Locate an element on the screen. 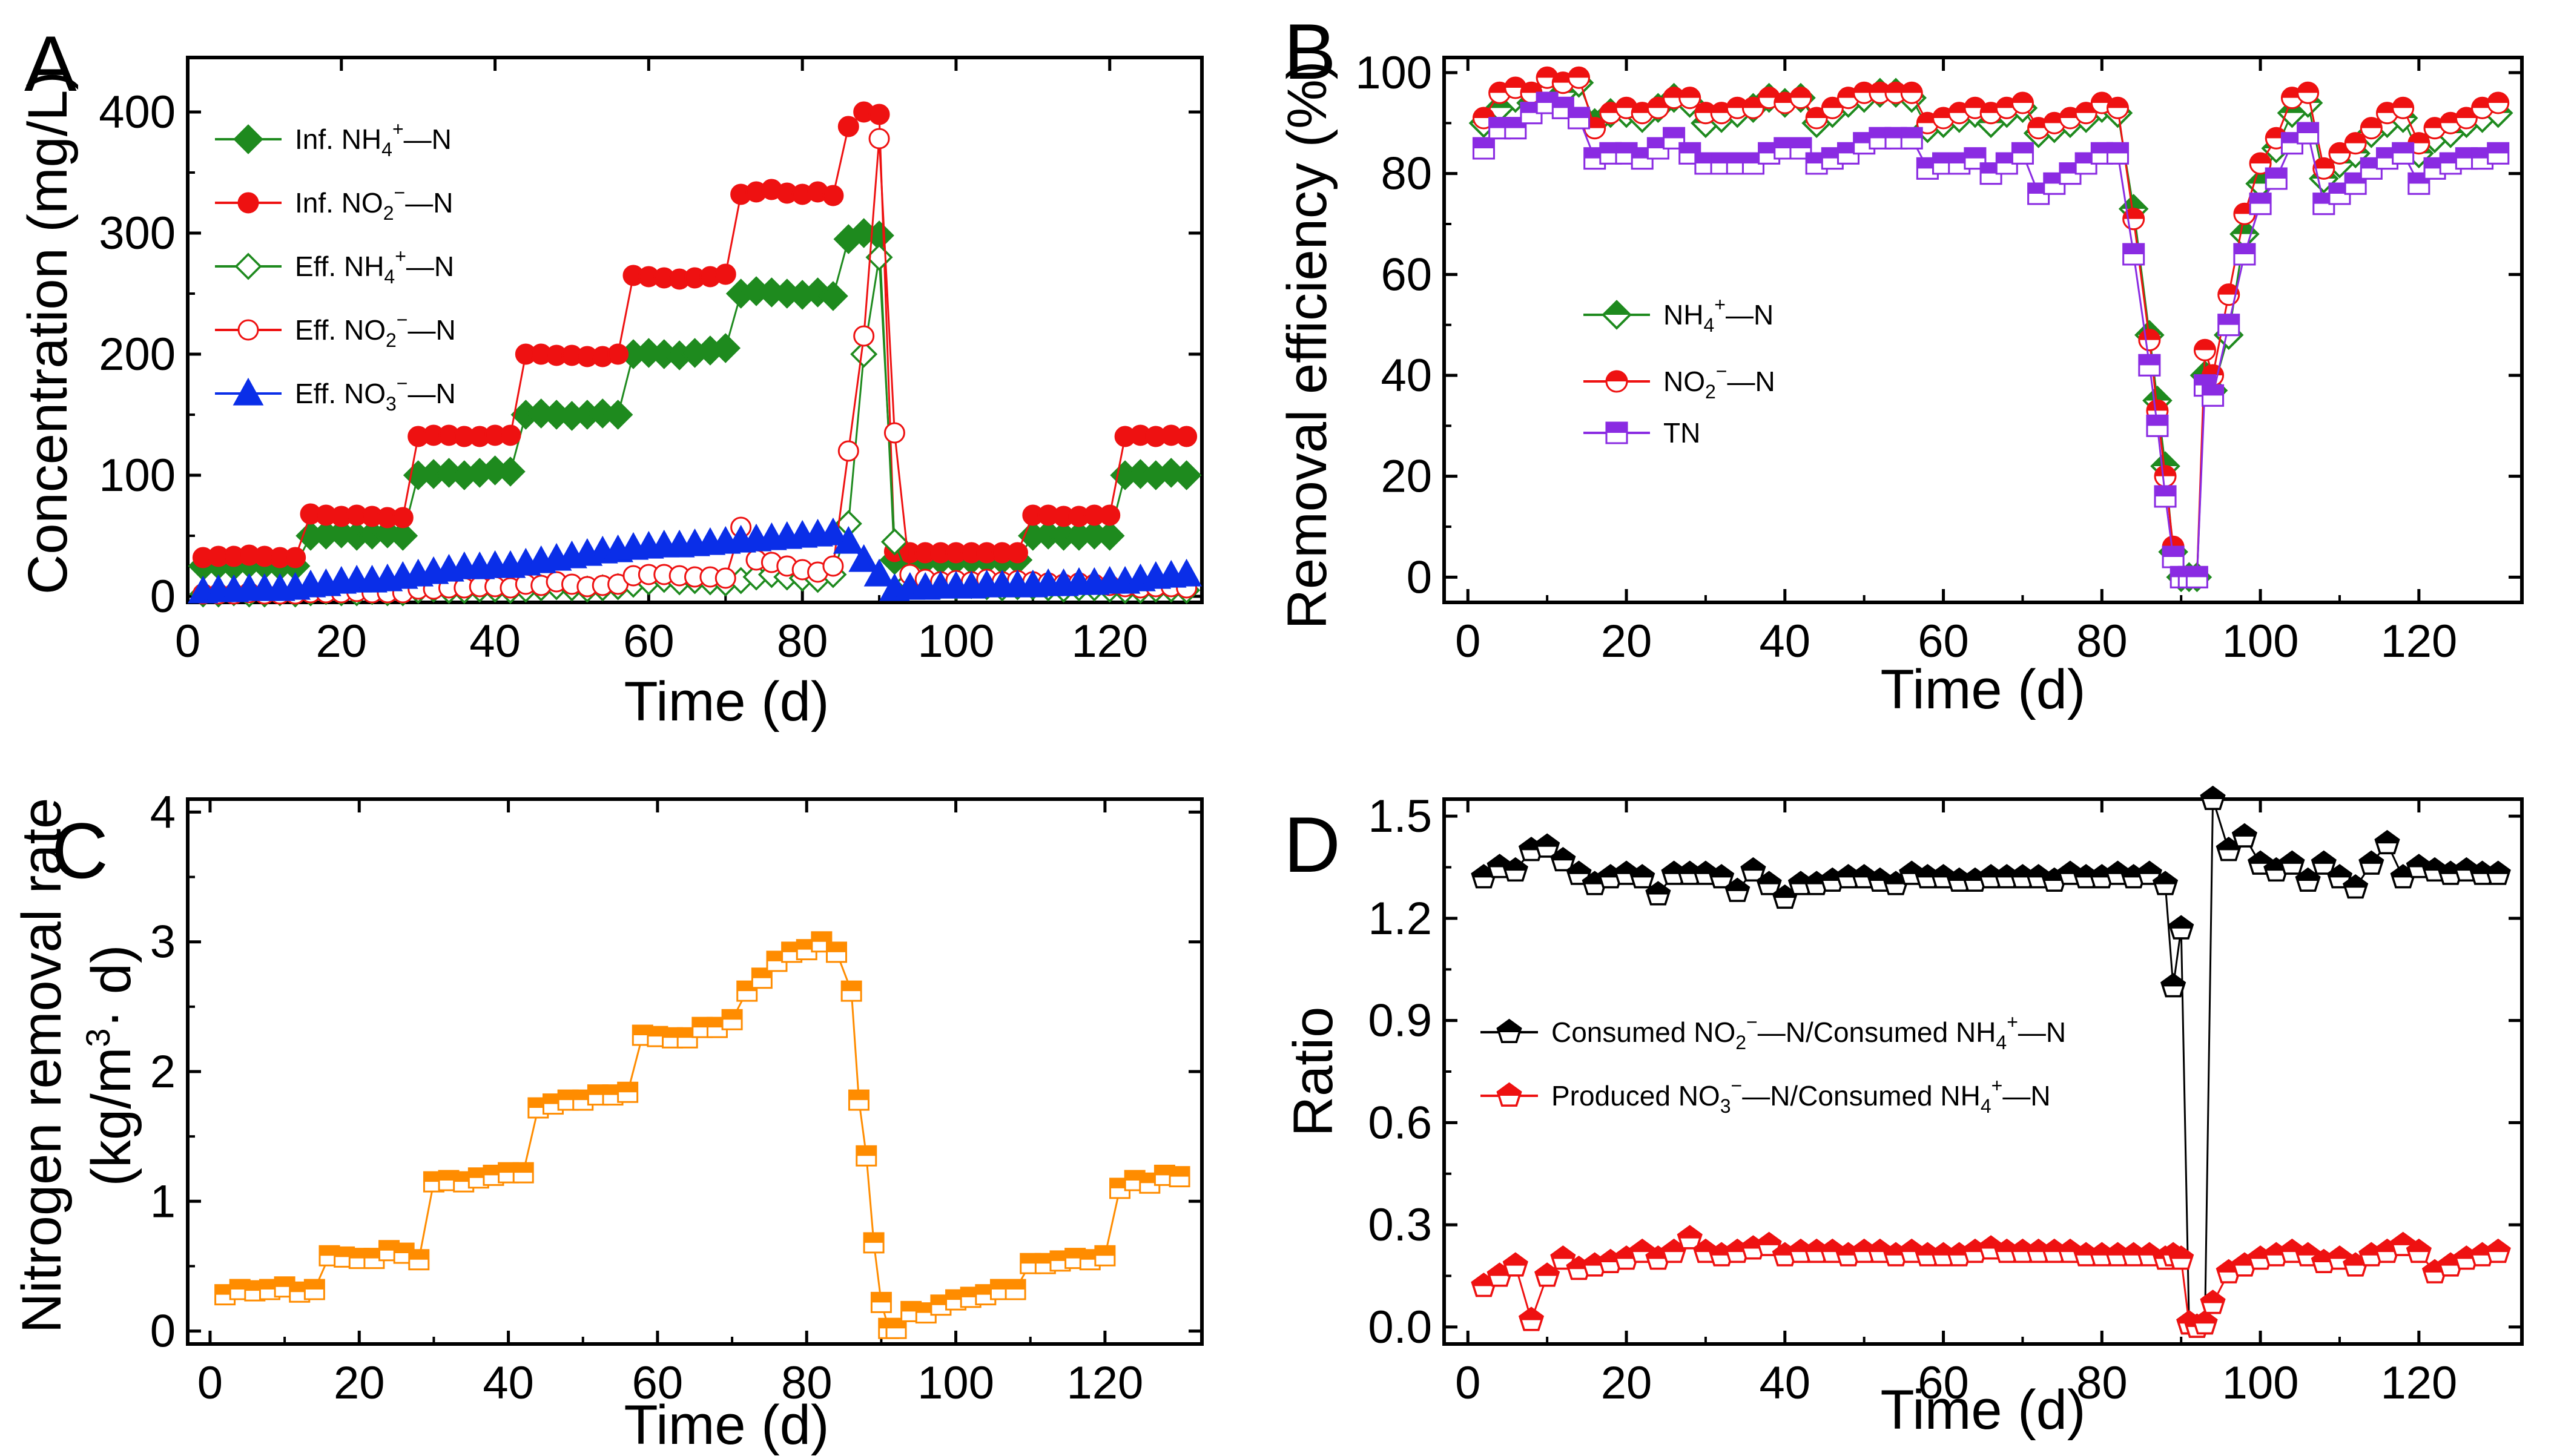  y-tick-label: 400 is located at coordinates (137, 112).